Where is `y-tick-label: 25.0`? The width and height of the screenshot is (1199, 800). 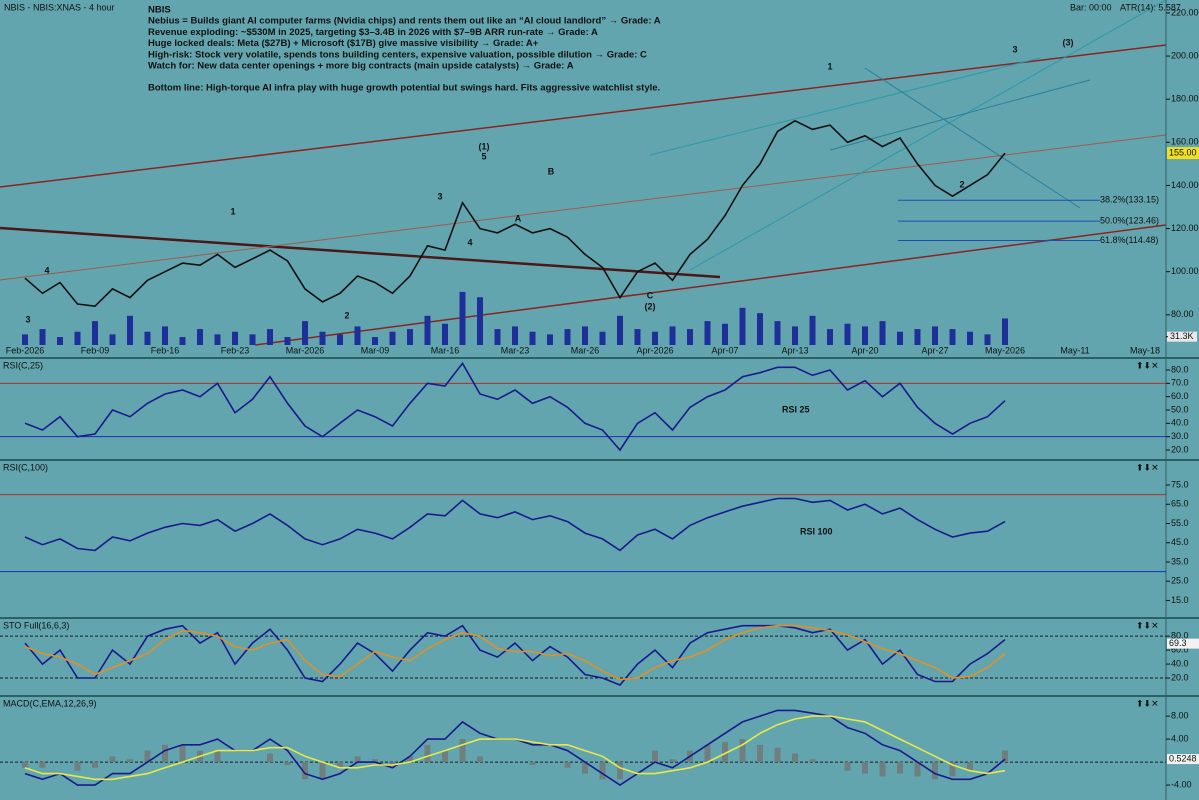
y-tick-label: 25.0 is located at coordinates (1180, 581).